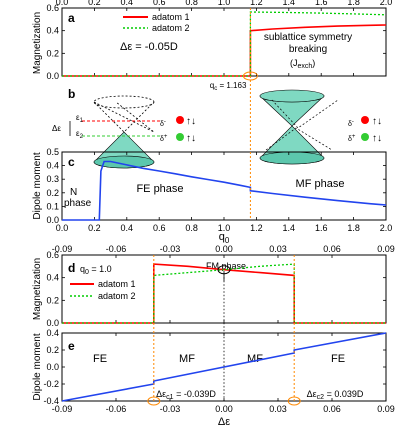 The height and width of the screenshot is (436, 415). Describe the element at coordinates (62, 3) in the screenshot. I see `x-tick-label-top: 0.0` at that location.